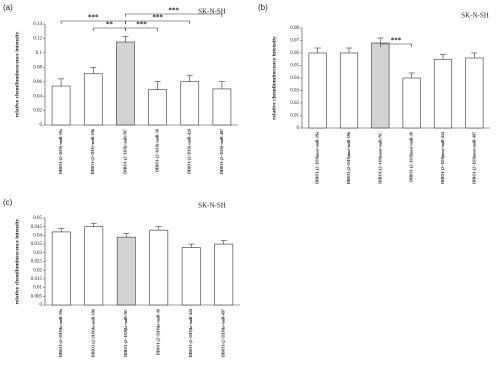 The height and width of the screenshot is (370, 500). Describe the element at coordinates (379, 158) in the screenshot. I see `x-tick-label: DIRO1-(2~1119)mut+miR-NC` at that location.